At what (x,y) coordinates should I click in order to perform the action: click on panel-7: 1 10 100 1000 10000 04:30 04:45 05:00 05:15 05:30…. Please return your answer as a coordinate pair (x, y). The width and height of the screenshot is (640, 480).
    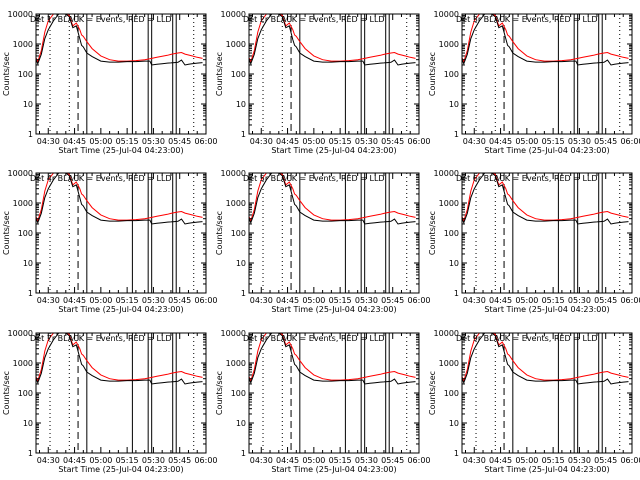
    Looking at the image, I should click on (110, 401).